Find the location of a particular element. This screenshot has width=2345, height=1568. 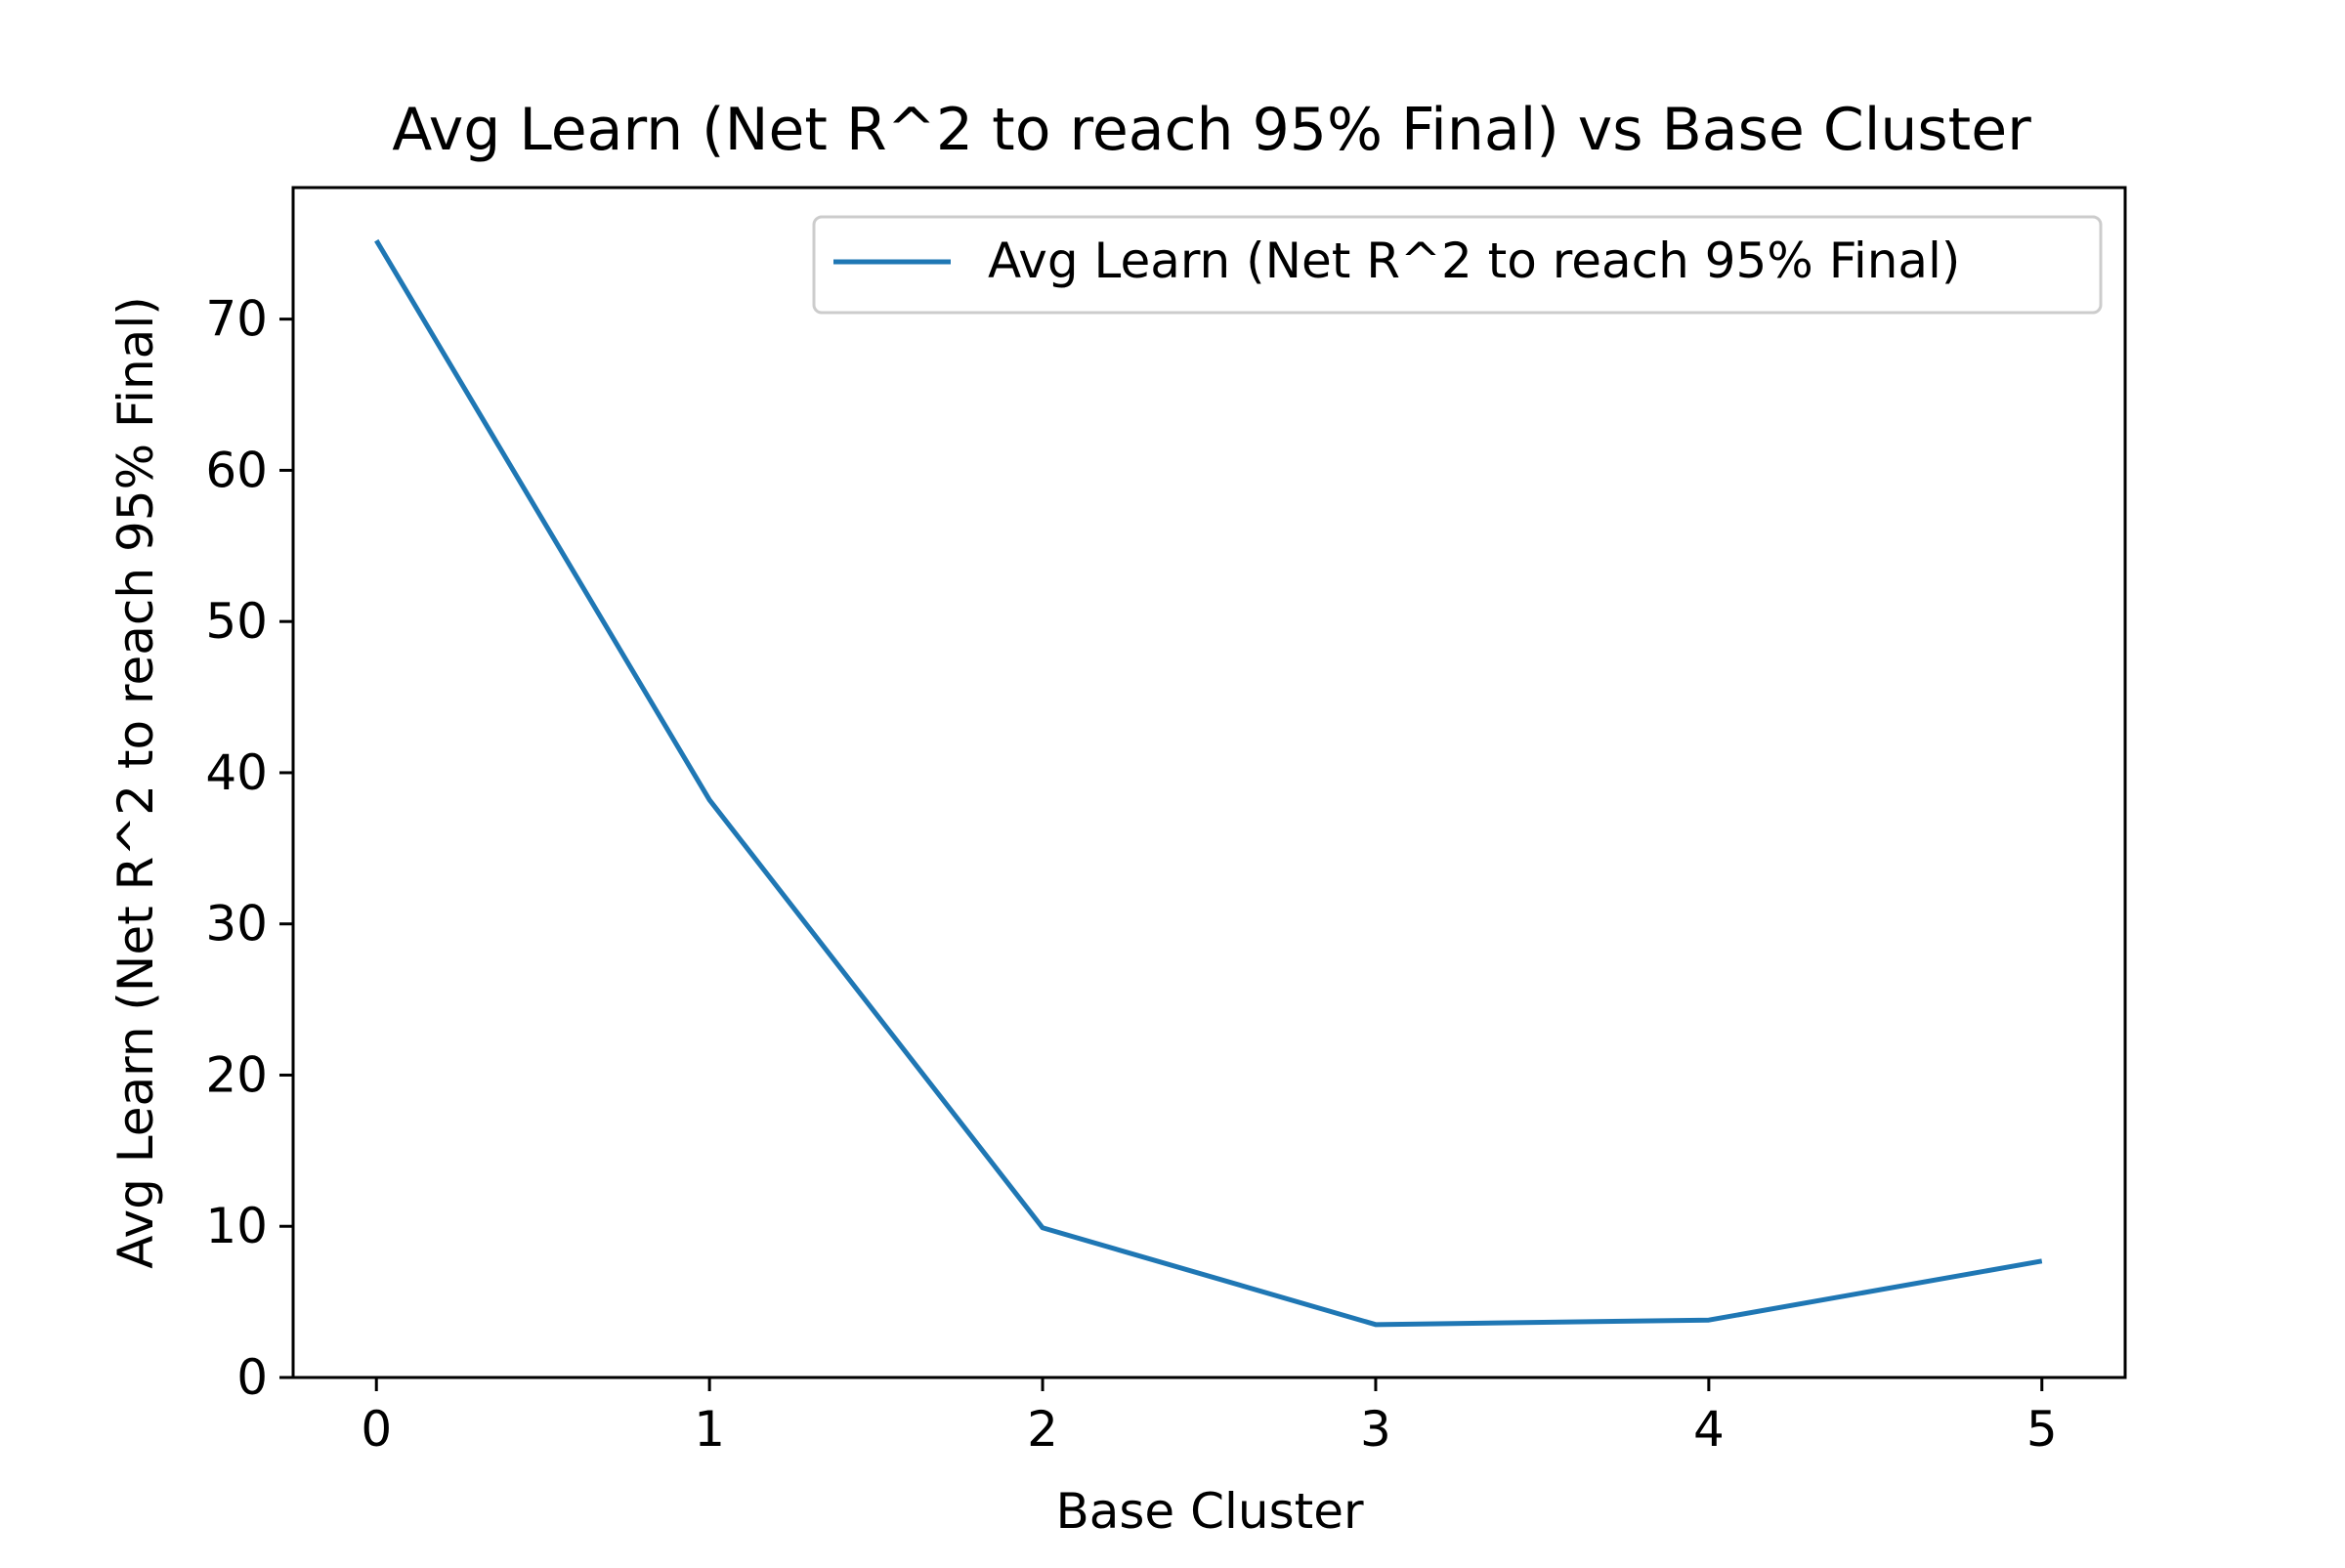

x-tick-label: 1 is located at coordinates (709, 1429).